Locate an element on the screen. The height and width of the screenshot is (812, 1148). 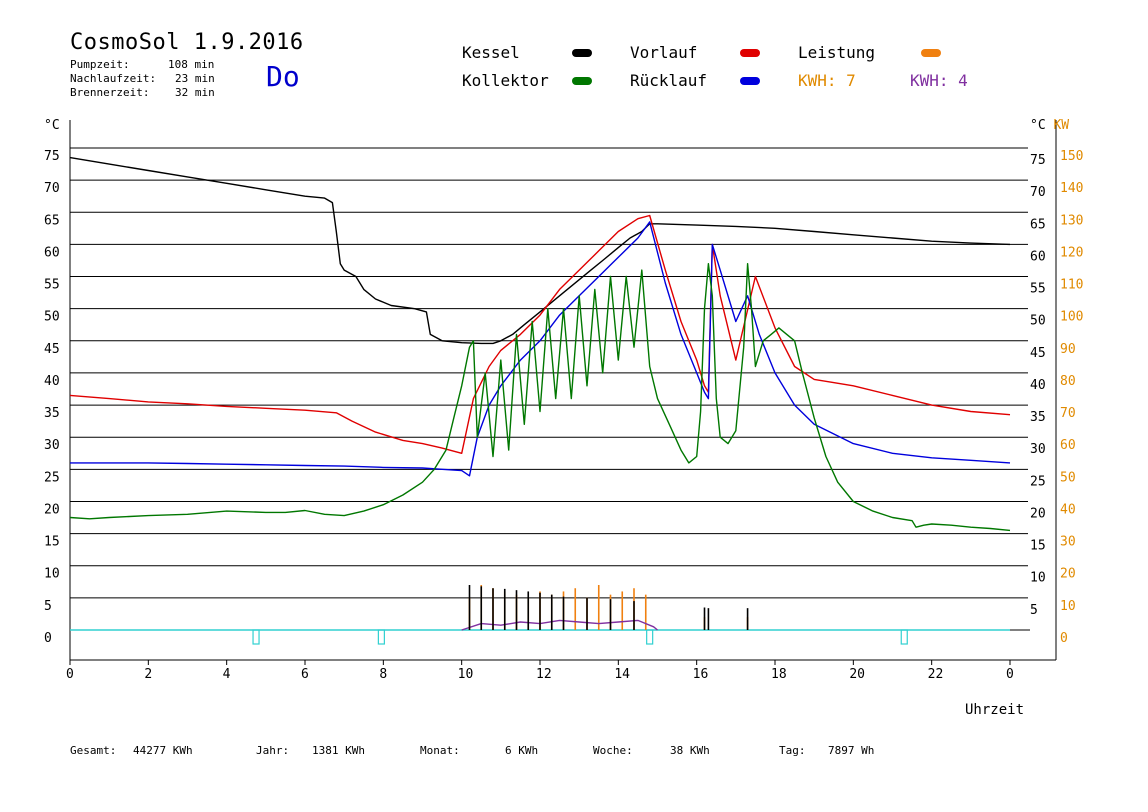
legend-ruecklauf: Rücklauf is located at coordinates (669, 80).